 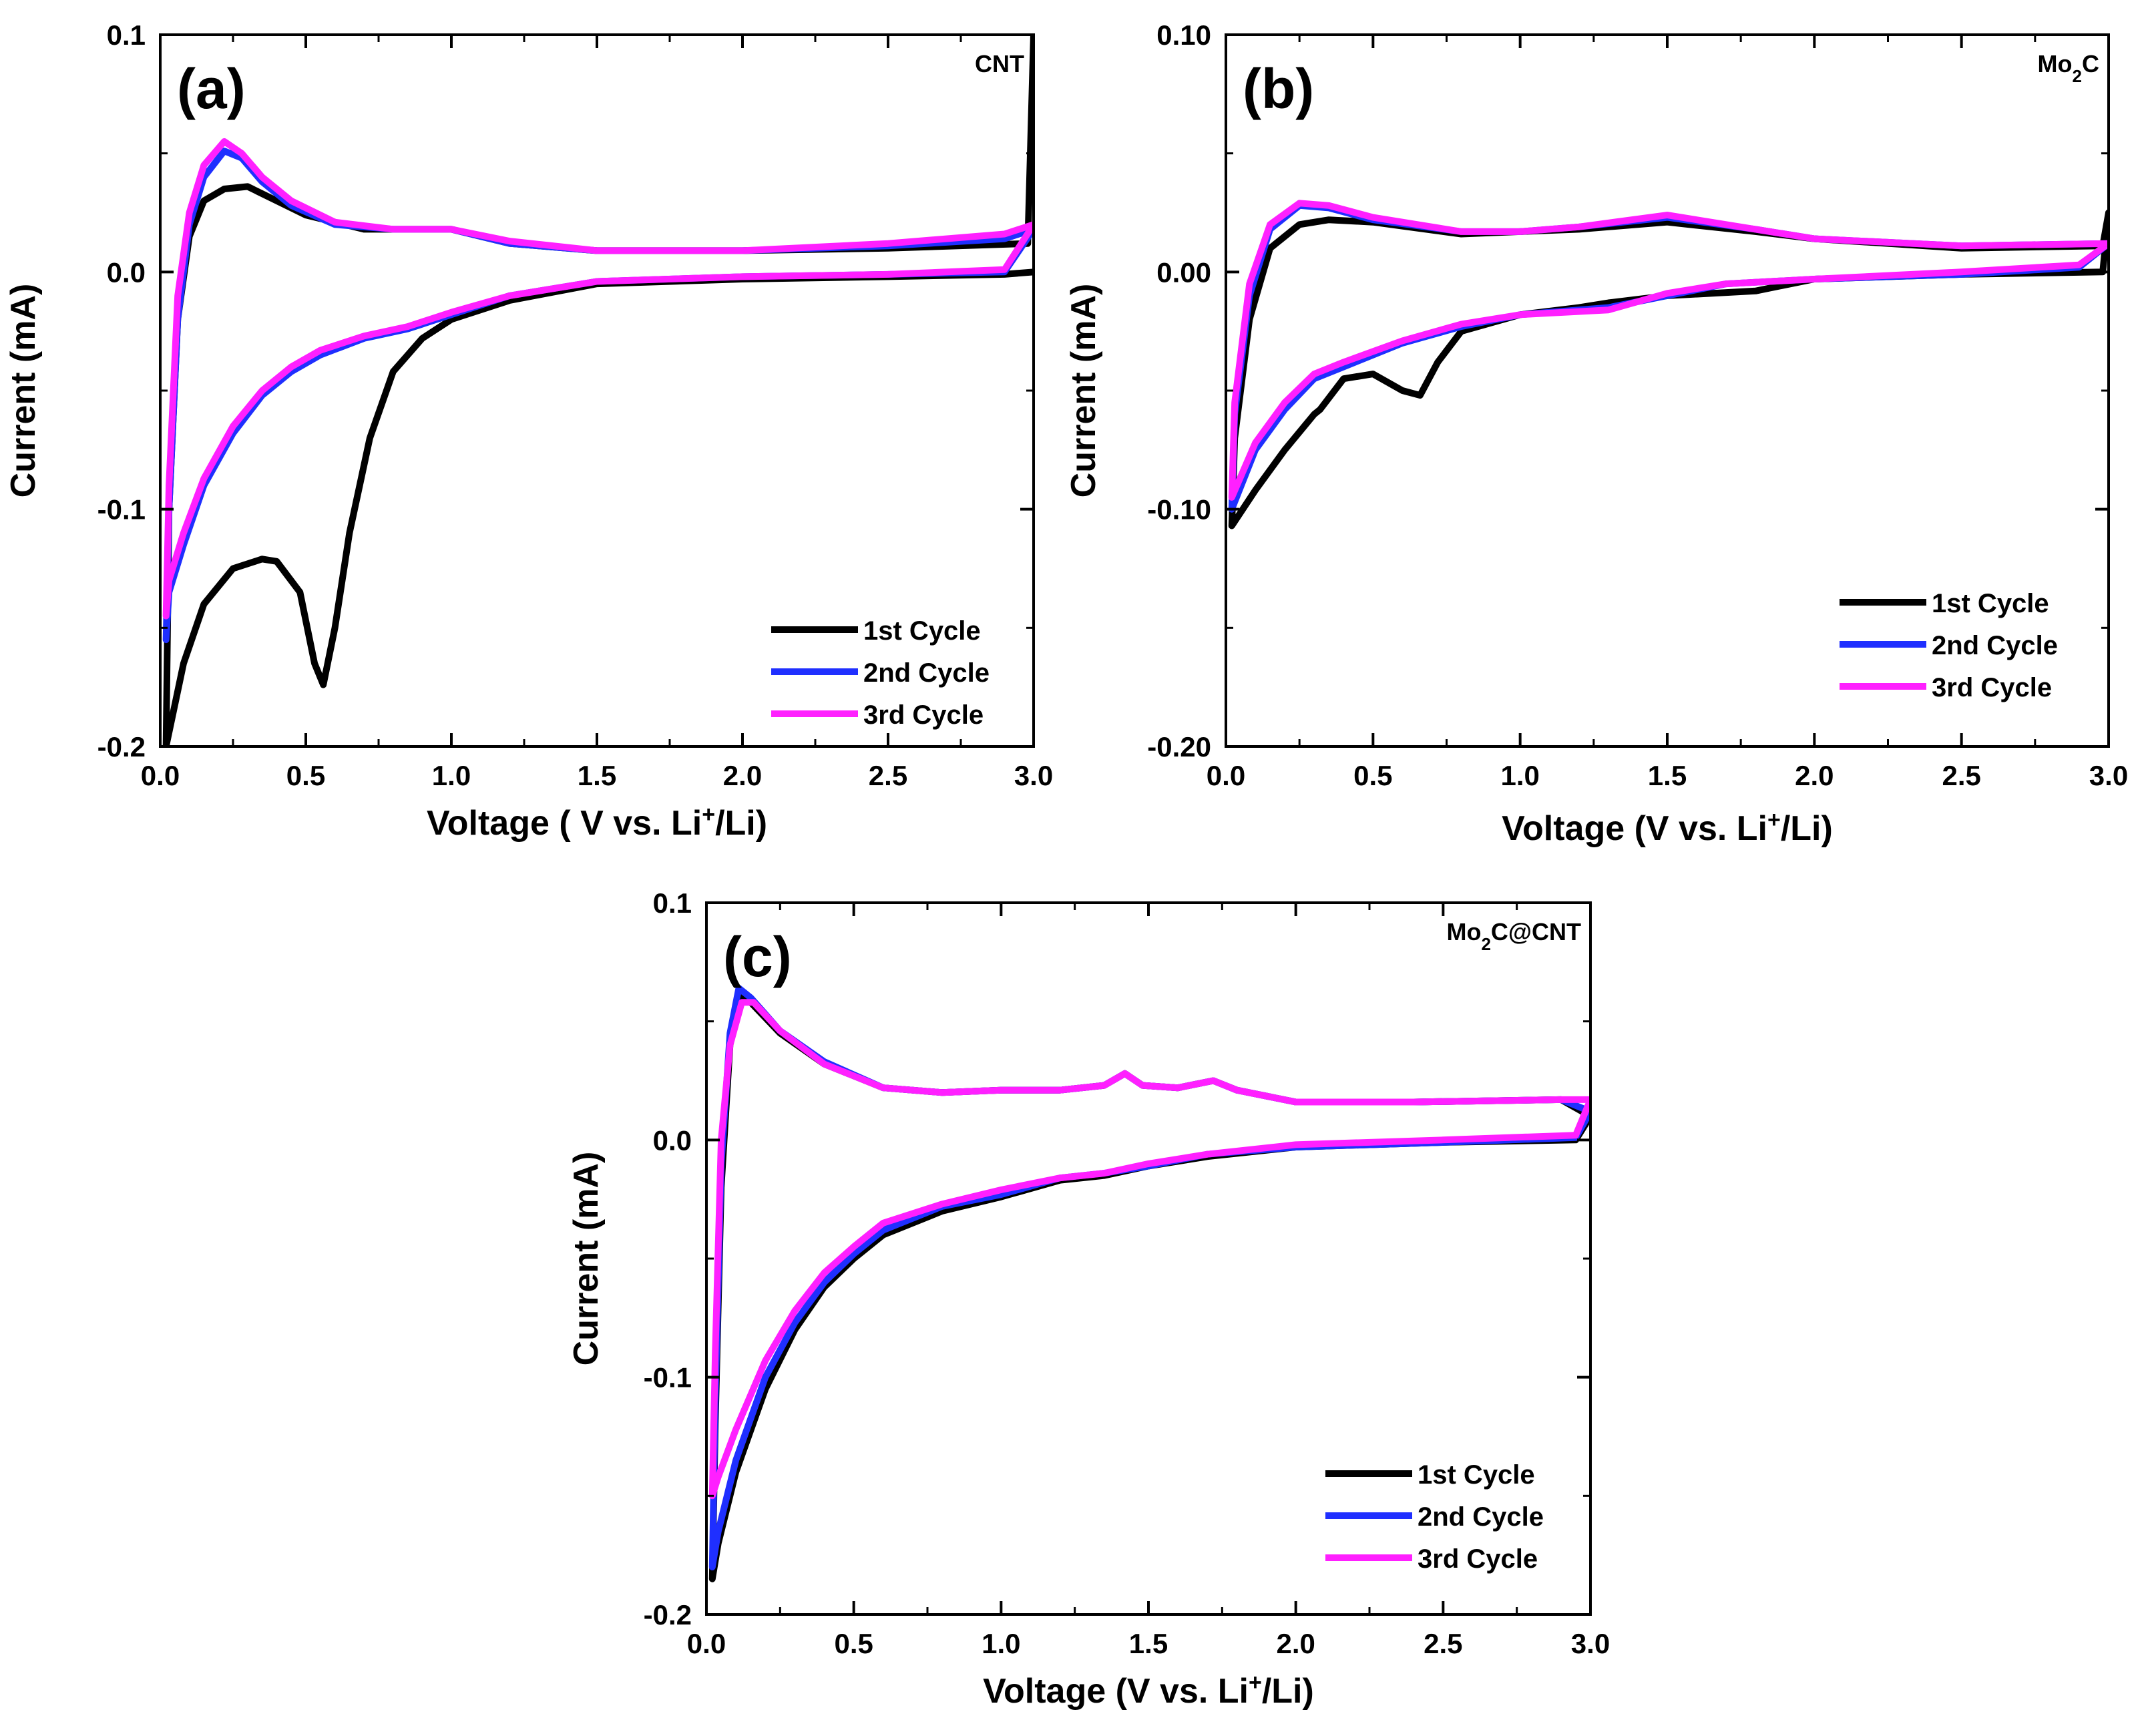 What do you see at coordinates (1000, 64) in the screenshot?
I see `sample-label: CNT` at bounding box center [1000, 64].